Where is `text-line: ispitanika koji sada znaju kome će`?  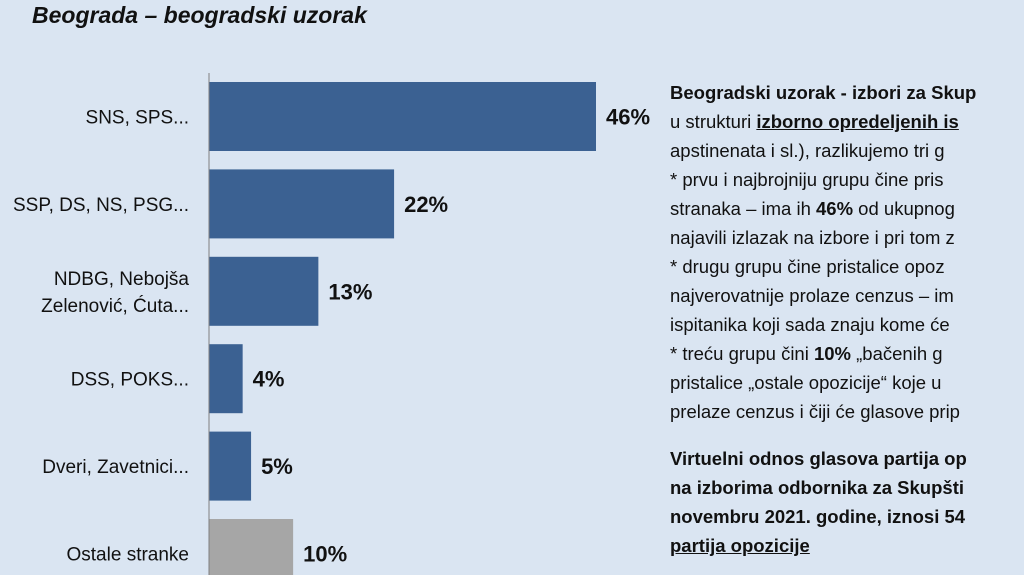 text-line: ispitanika koji sada znaju kome će is located at coordinates (847, 324).